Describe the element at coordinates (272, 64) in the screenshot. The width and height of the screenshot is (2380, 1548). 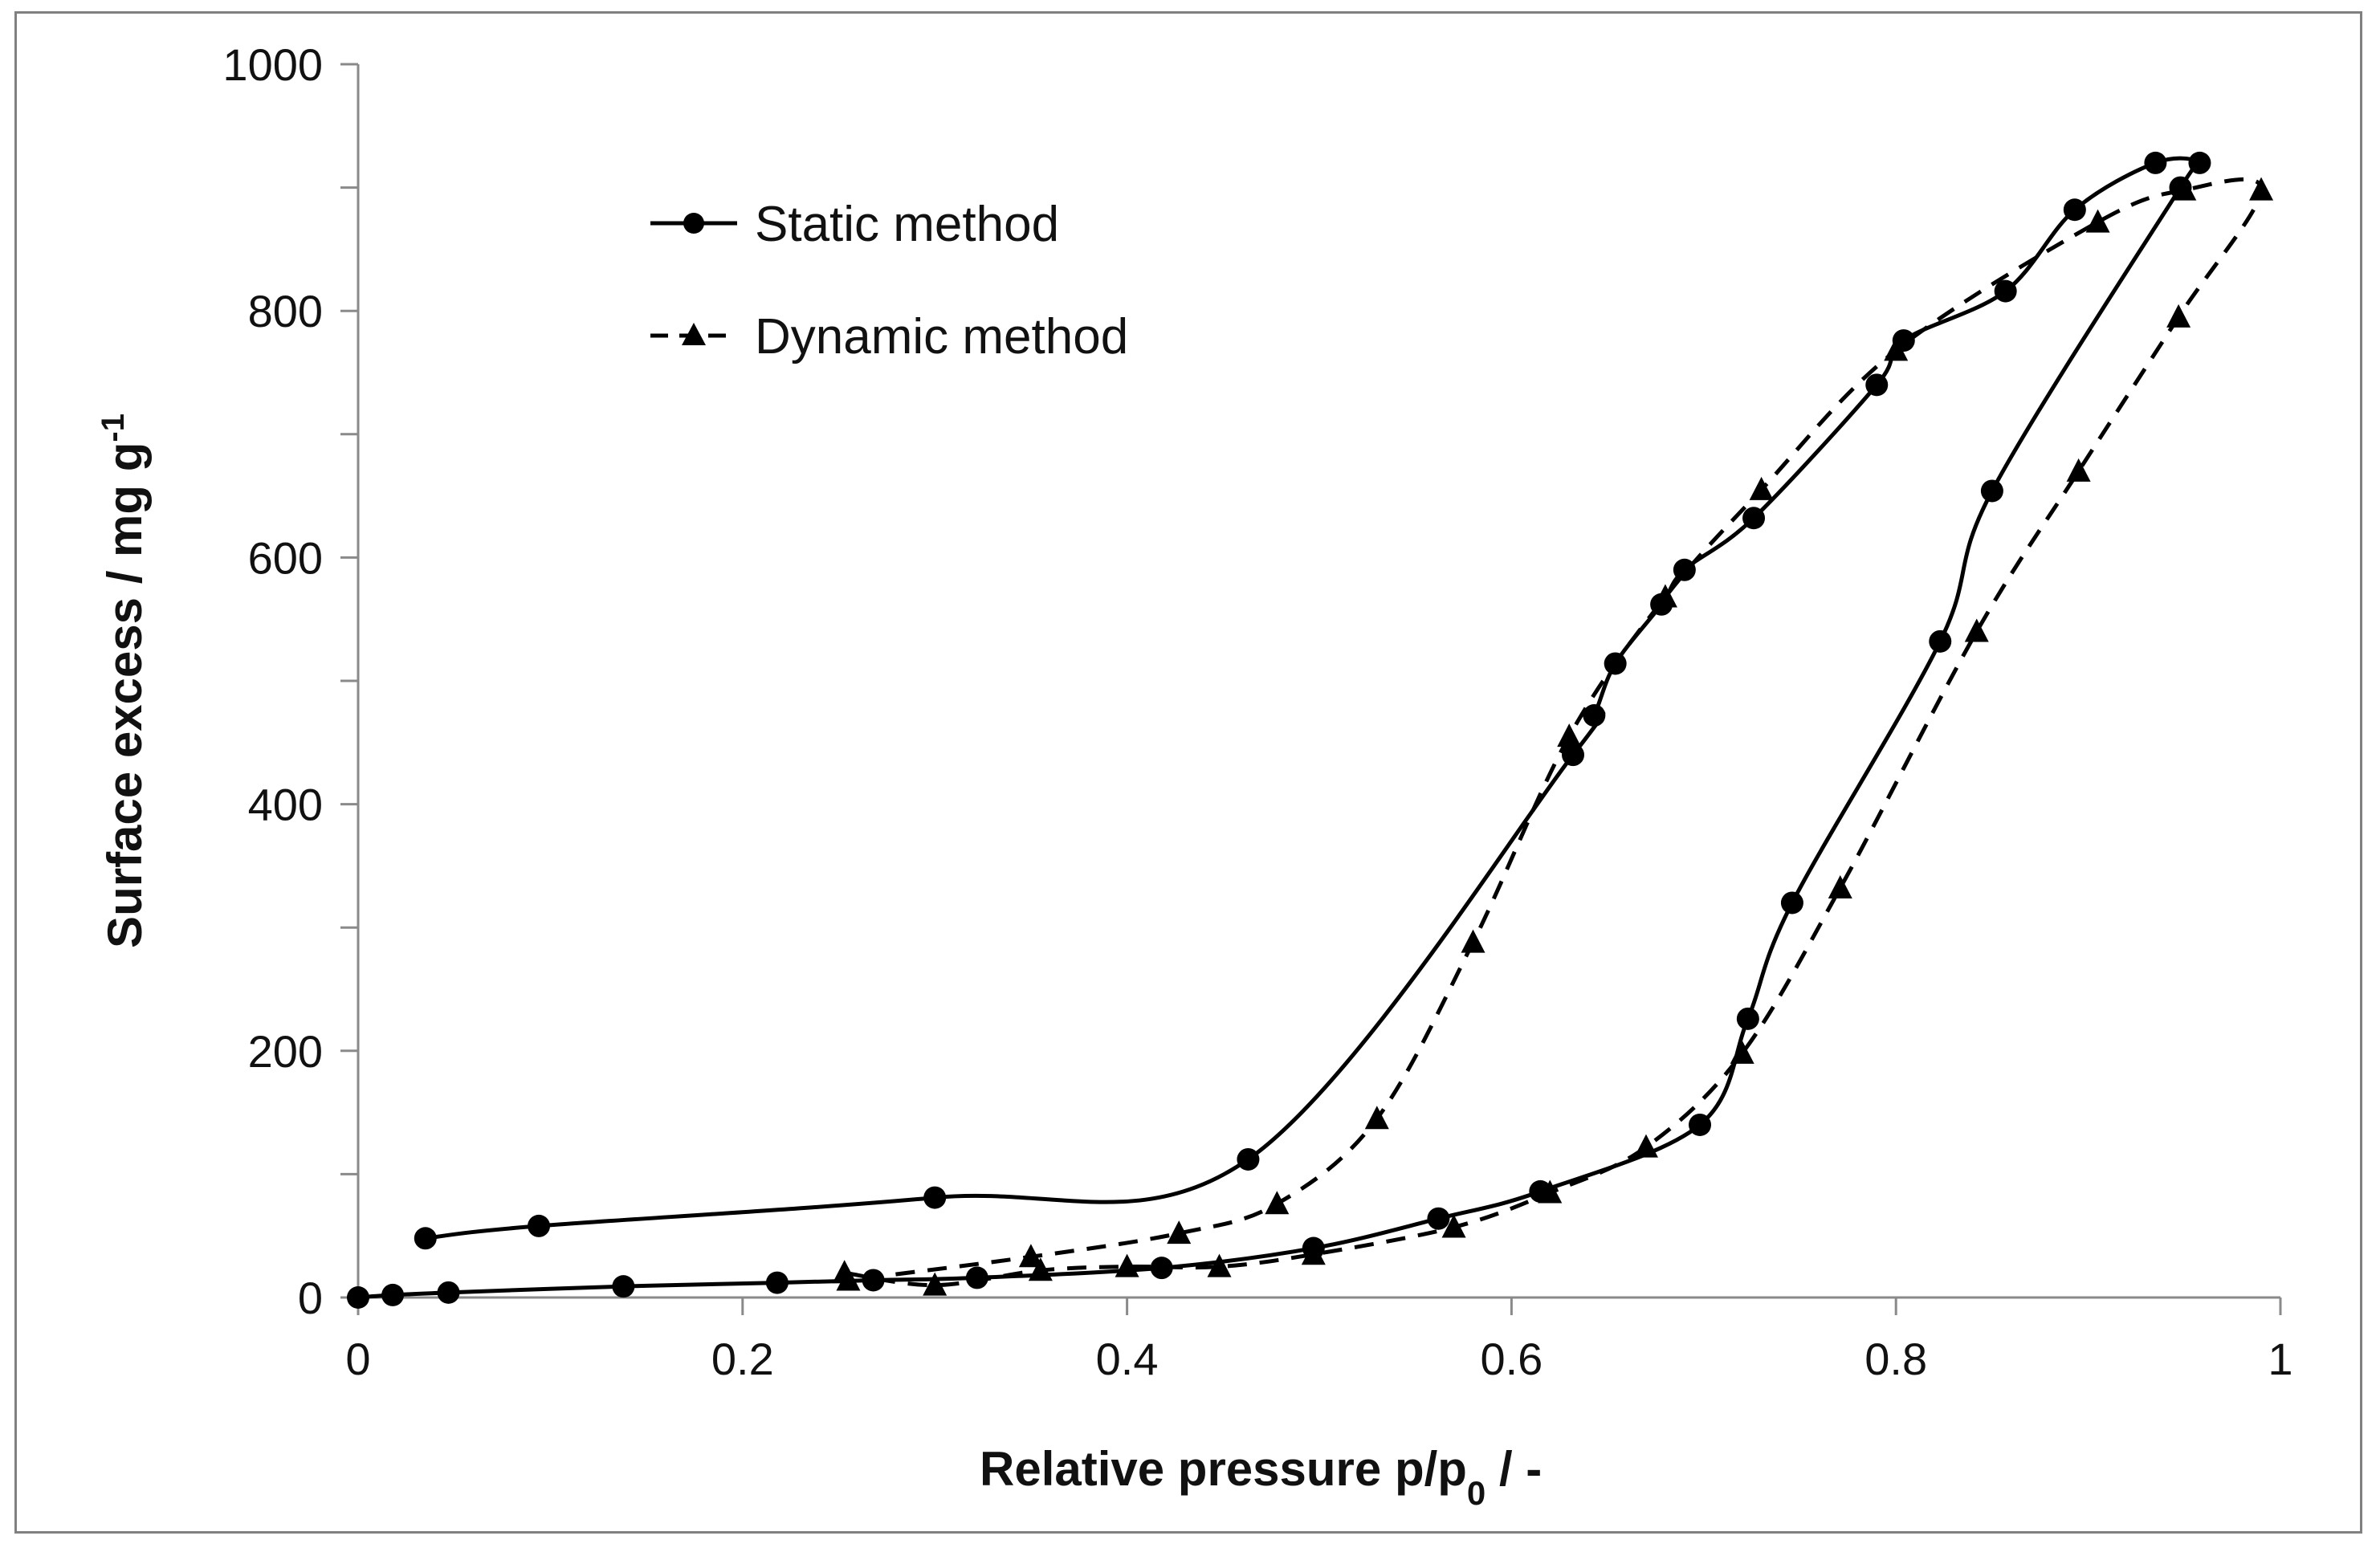
I see `y-tick-label: 1000` at that location.